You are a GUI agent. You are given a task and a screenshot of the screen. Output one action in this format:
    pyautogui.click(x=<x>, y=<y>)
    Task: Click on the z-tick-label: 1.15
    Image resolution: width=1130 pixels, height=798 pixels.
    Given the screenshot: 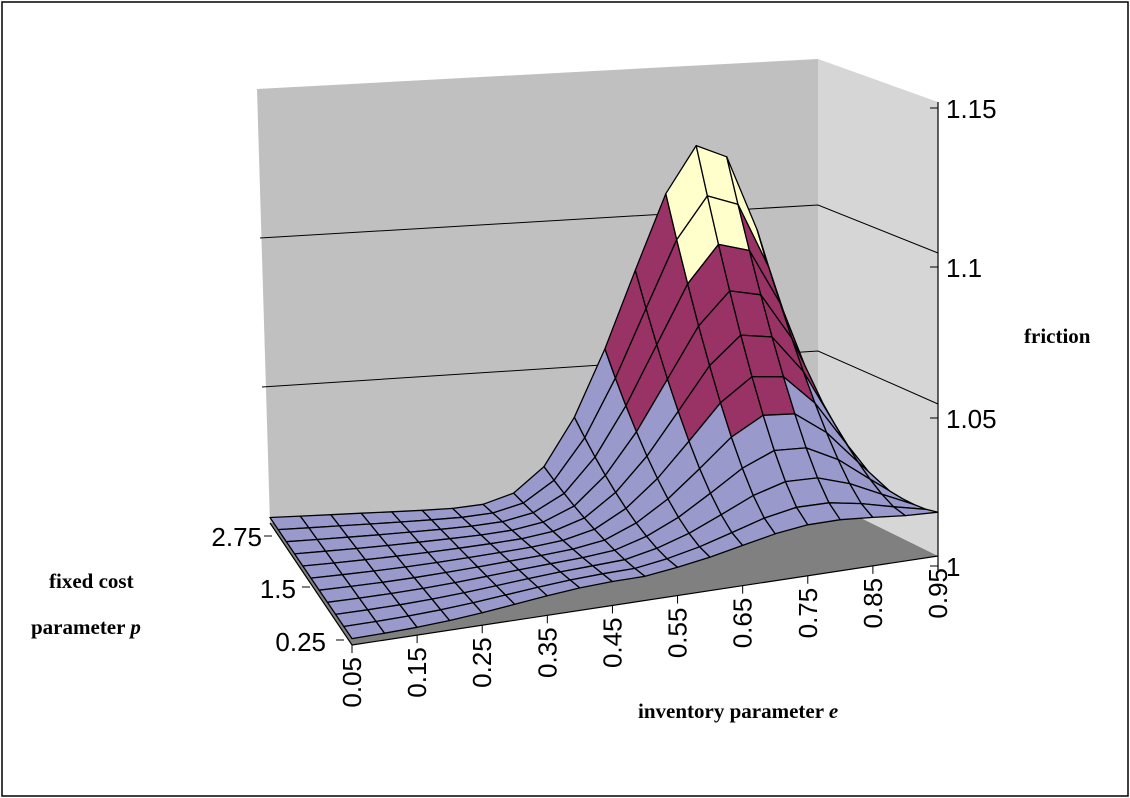 What is the action you would take?
    pyautogui.click(x=971, y=109)
    